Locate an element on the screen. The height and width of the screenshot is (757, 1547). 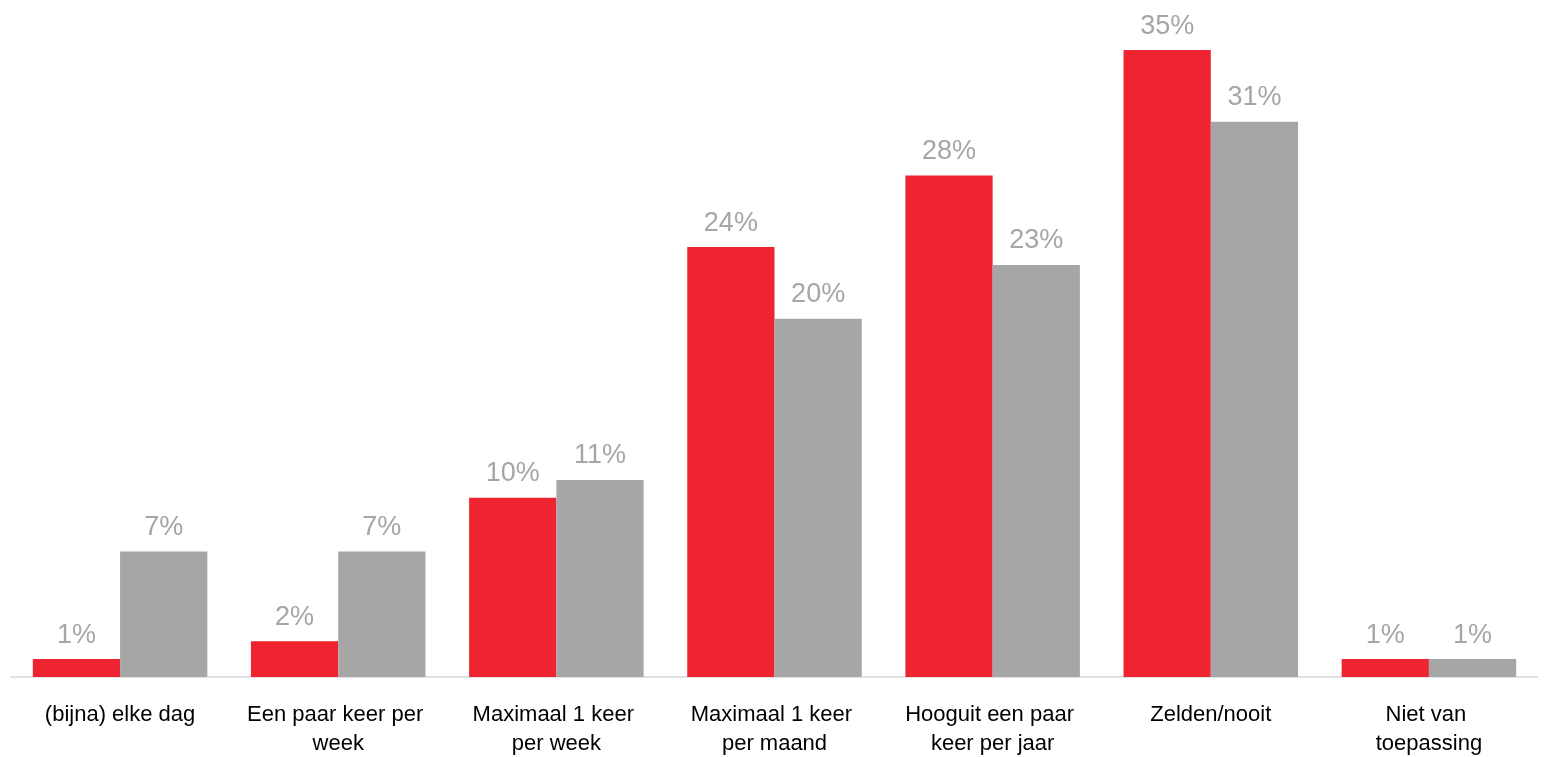
data-label: 20% is located at coordinates (818, 293).